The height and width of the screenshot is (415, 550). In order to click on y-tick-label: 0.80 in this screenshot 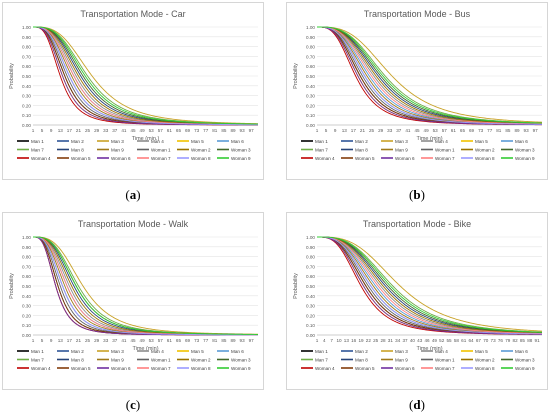, I will do `click(26, 257)`.